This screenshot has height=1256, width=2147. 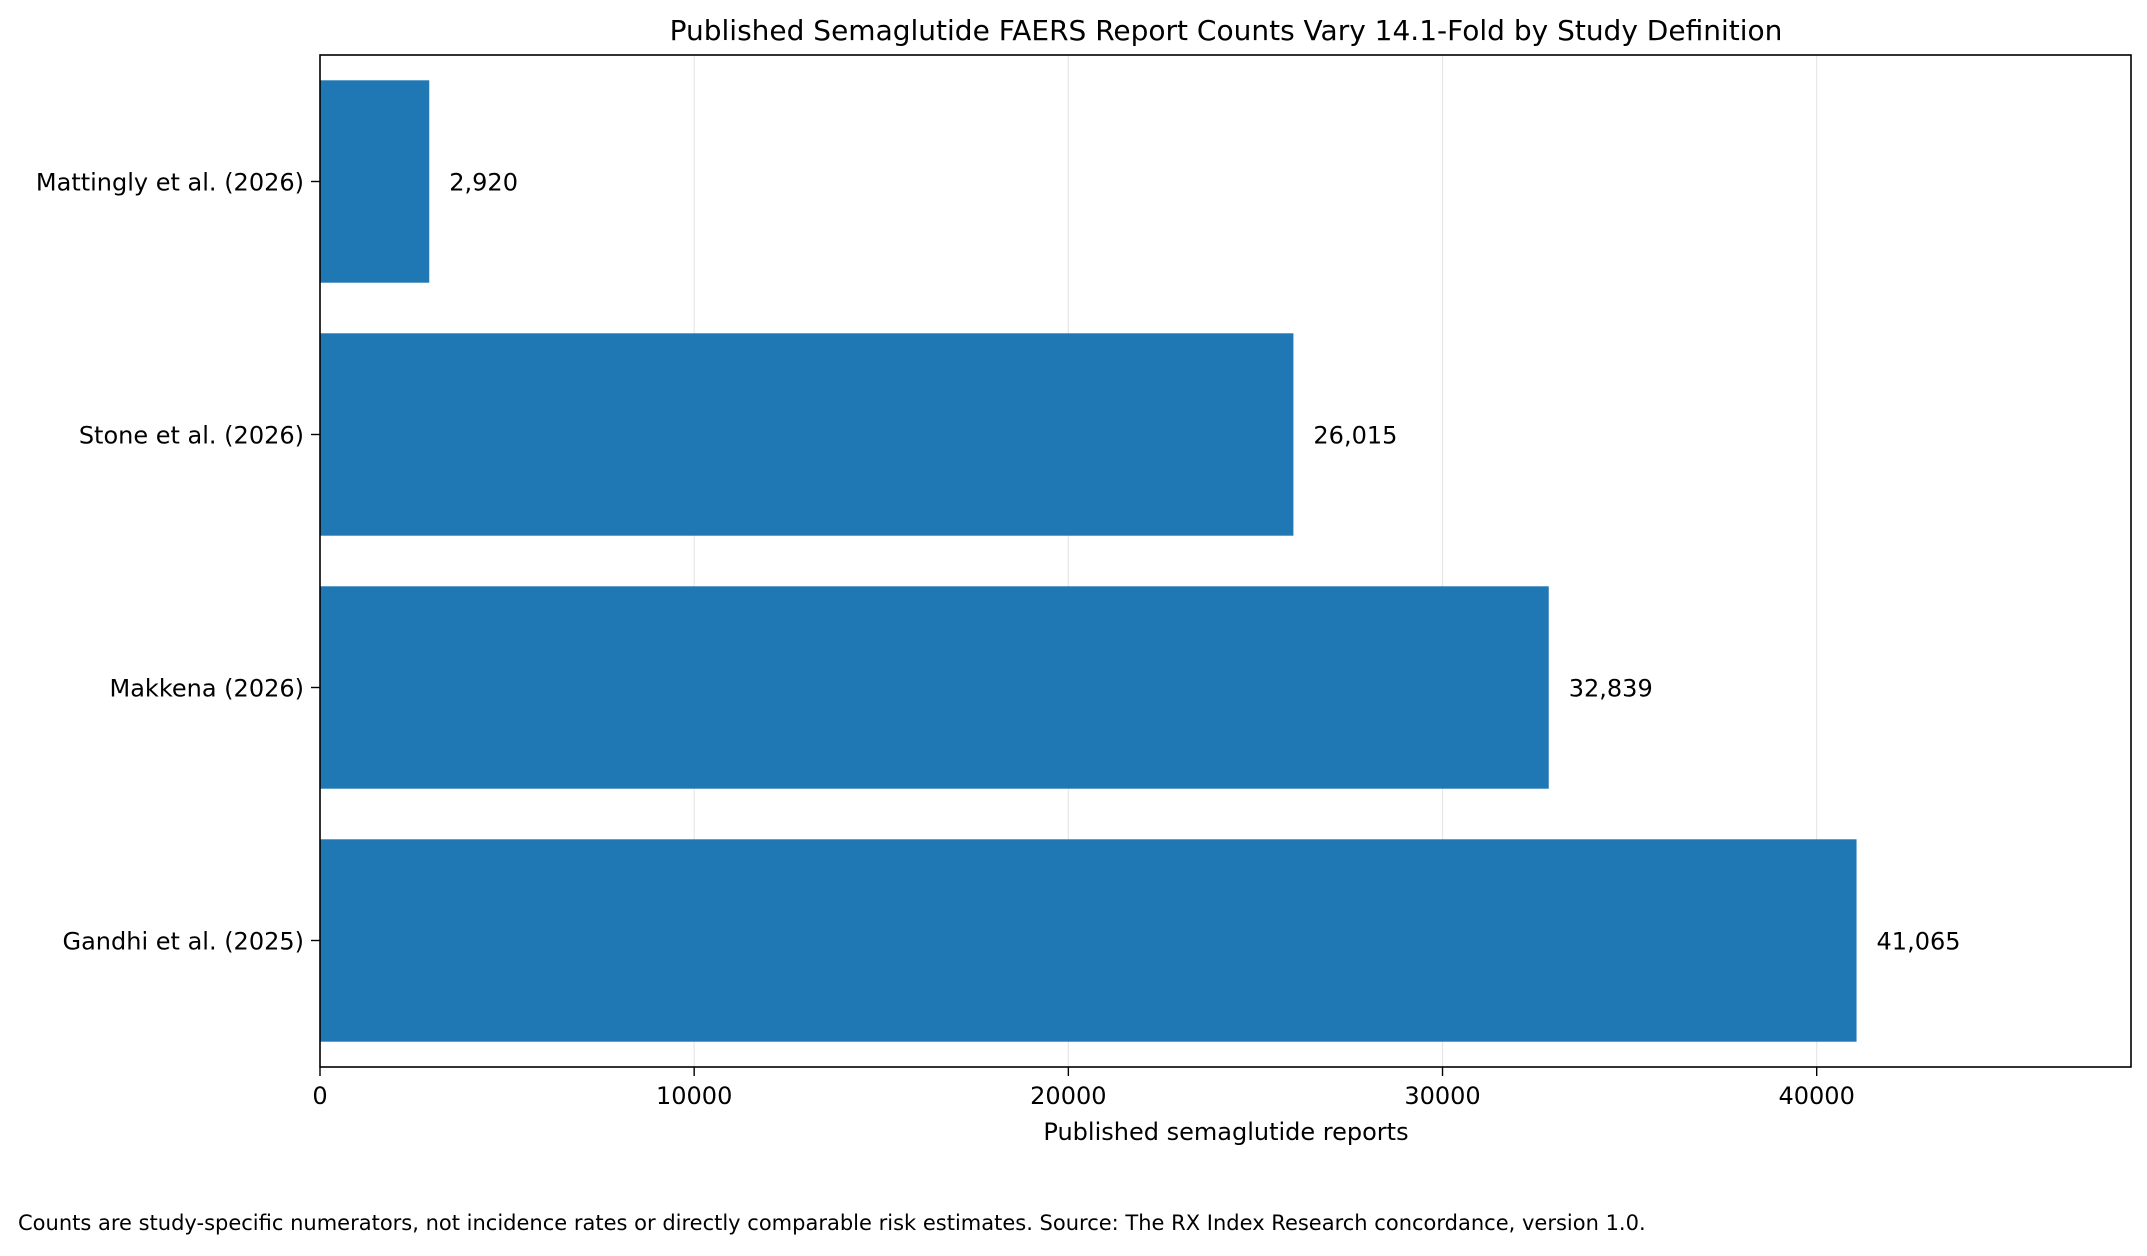 What do you see at coordinates (170, 183) in the screenshot?
I see `y-tick-label: Mattingly et al. (2026)` at bounding box center [170, 183].